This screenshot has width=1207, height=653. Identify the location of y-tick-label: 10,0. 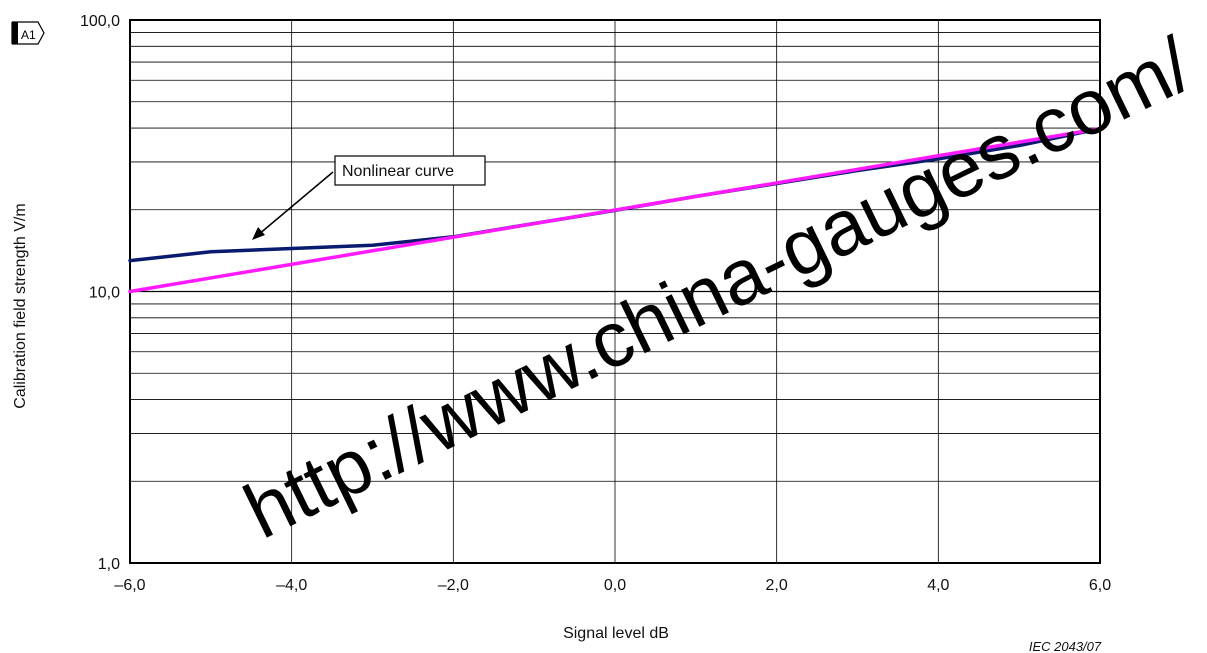
(104, 293).